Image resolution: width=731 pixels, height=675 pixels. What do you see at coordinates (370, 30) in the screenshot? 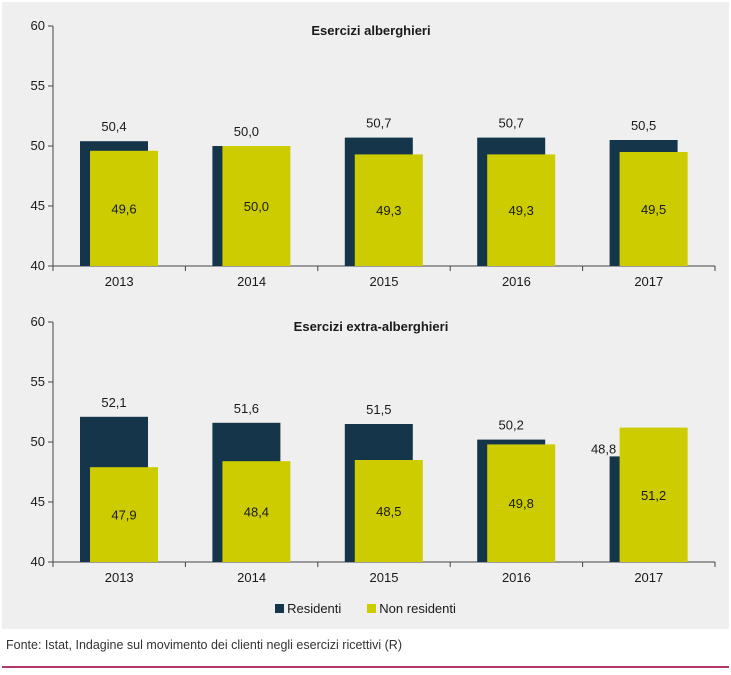
I see `chart-title-1: Esercizi alberghieri` at bounding box center [370, 30].